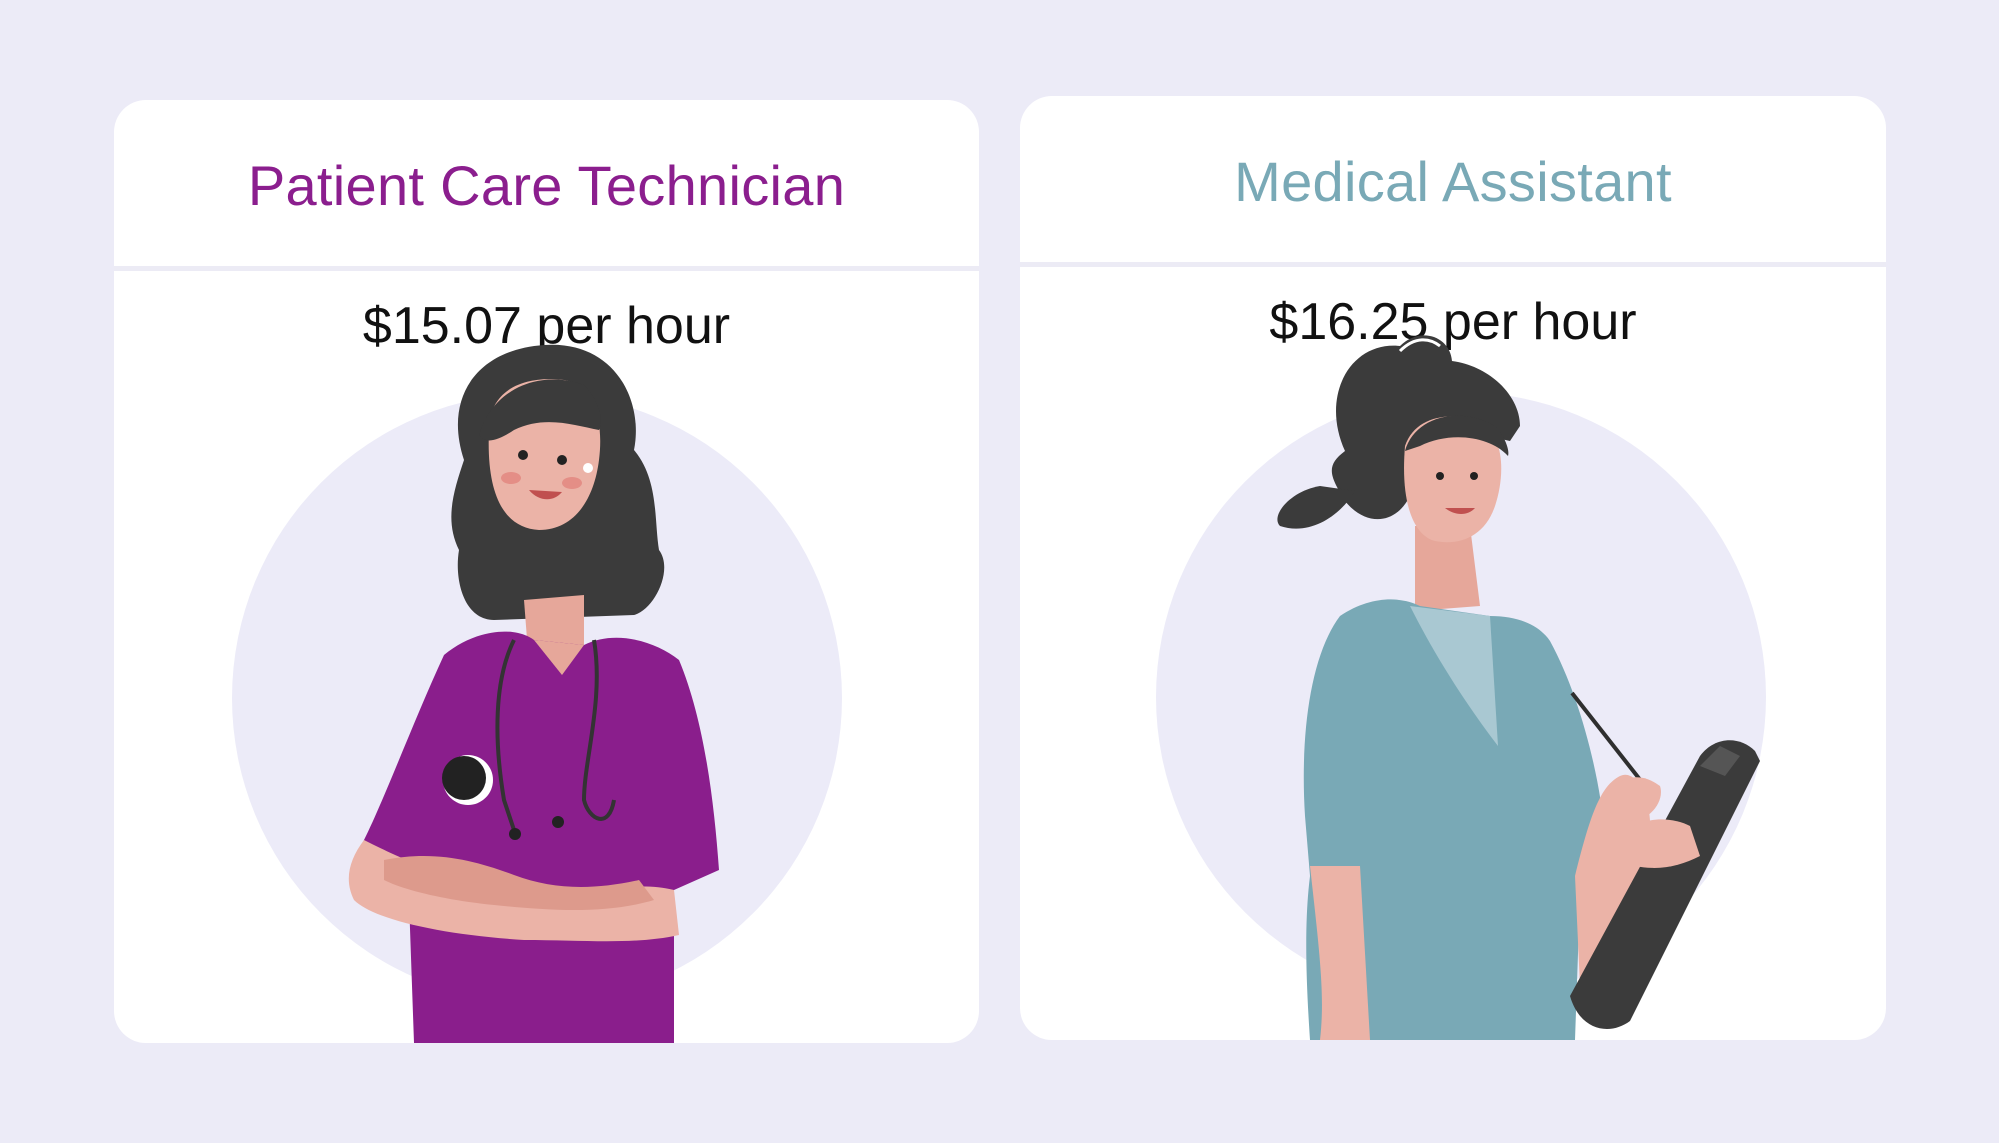 This screenshot has width=1999, height=1143. What do you see at coordinates (546, 185) in the screenshot?
I see `card-title: Patient Care Technician` at bounding box center [546, 185].